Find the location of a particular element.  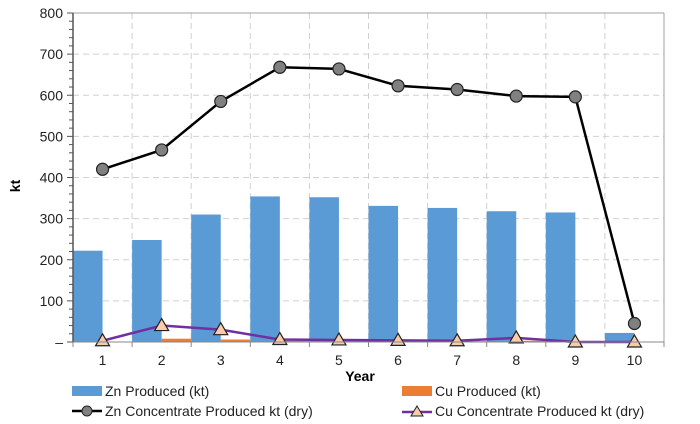

legend-item-zn-concentrate: Zn Concentrate Produced kt (dry) is located at coordinates (192, 411).